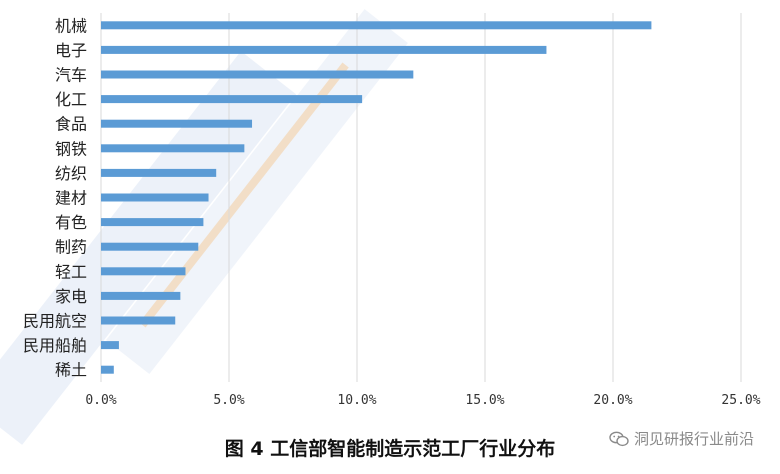 This screenshot has height=474, width=780. I want to click on category-label: 轻工, so click(71, 271).